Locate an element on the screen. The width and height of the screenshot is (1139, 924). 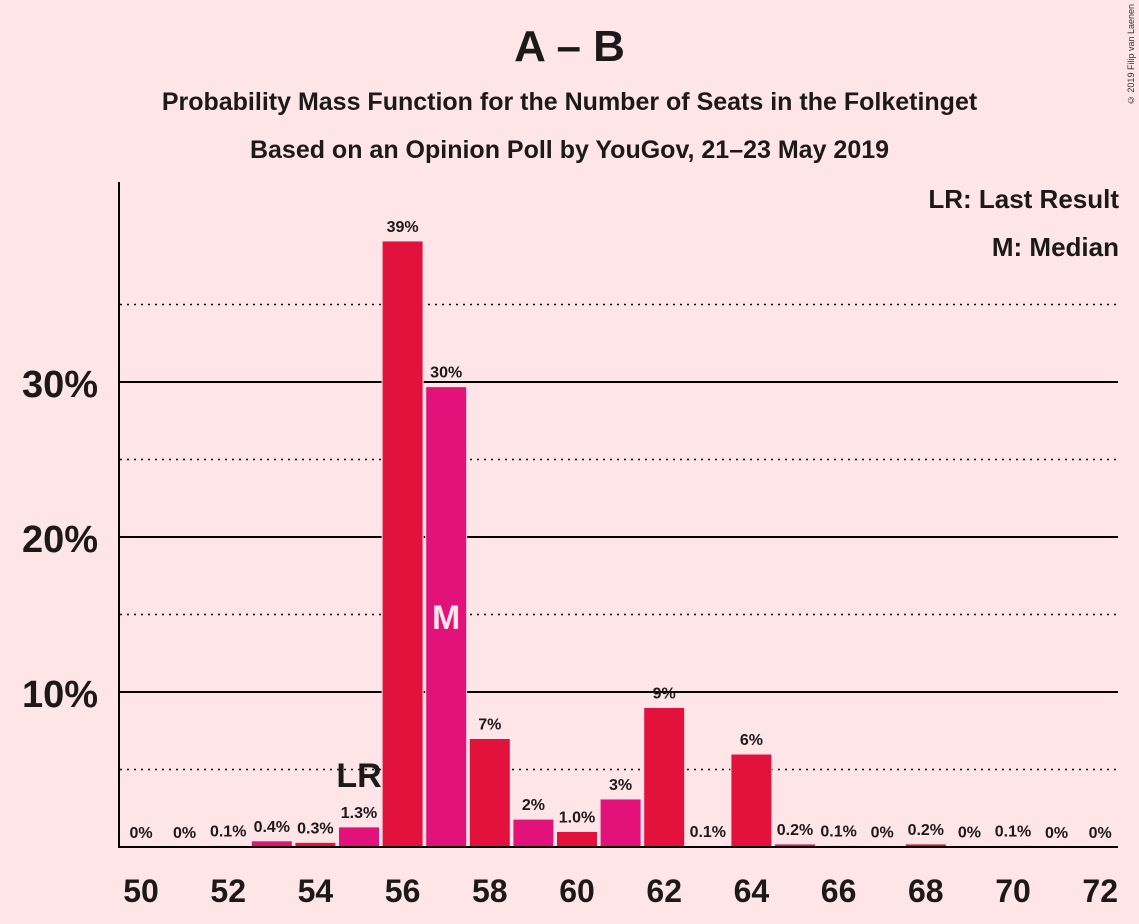
x-tick-label: 50 is located at coordinates (141, 891).